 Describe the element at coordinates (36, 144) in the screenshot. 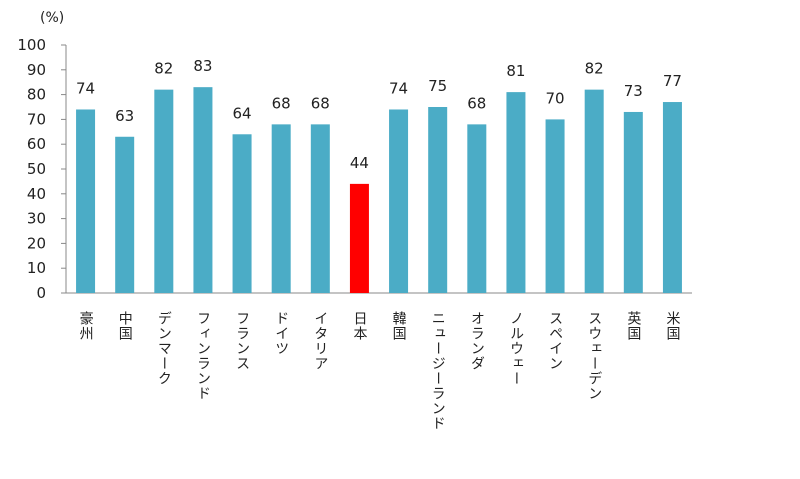

I see `y-tick-label: 60` at that location.